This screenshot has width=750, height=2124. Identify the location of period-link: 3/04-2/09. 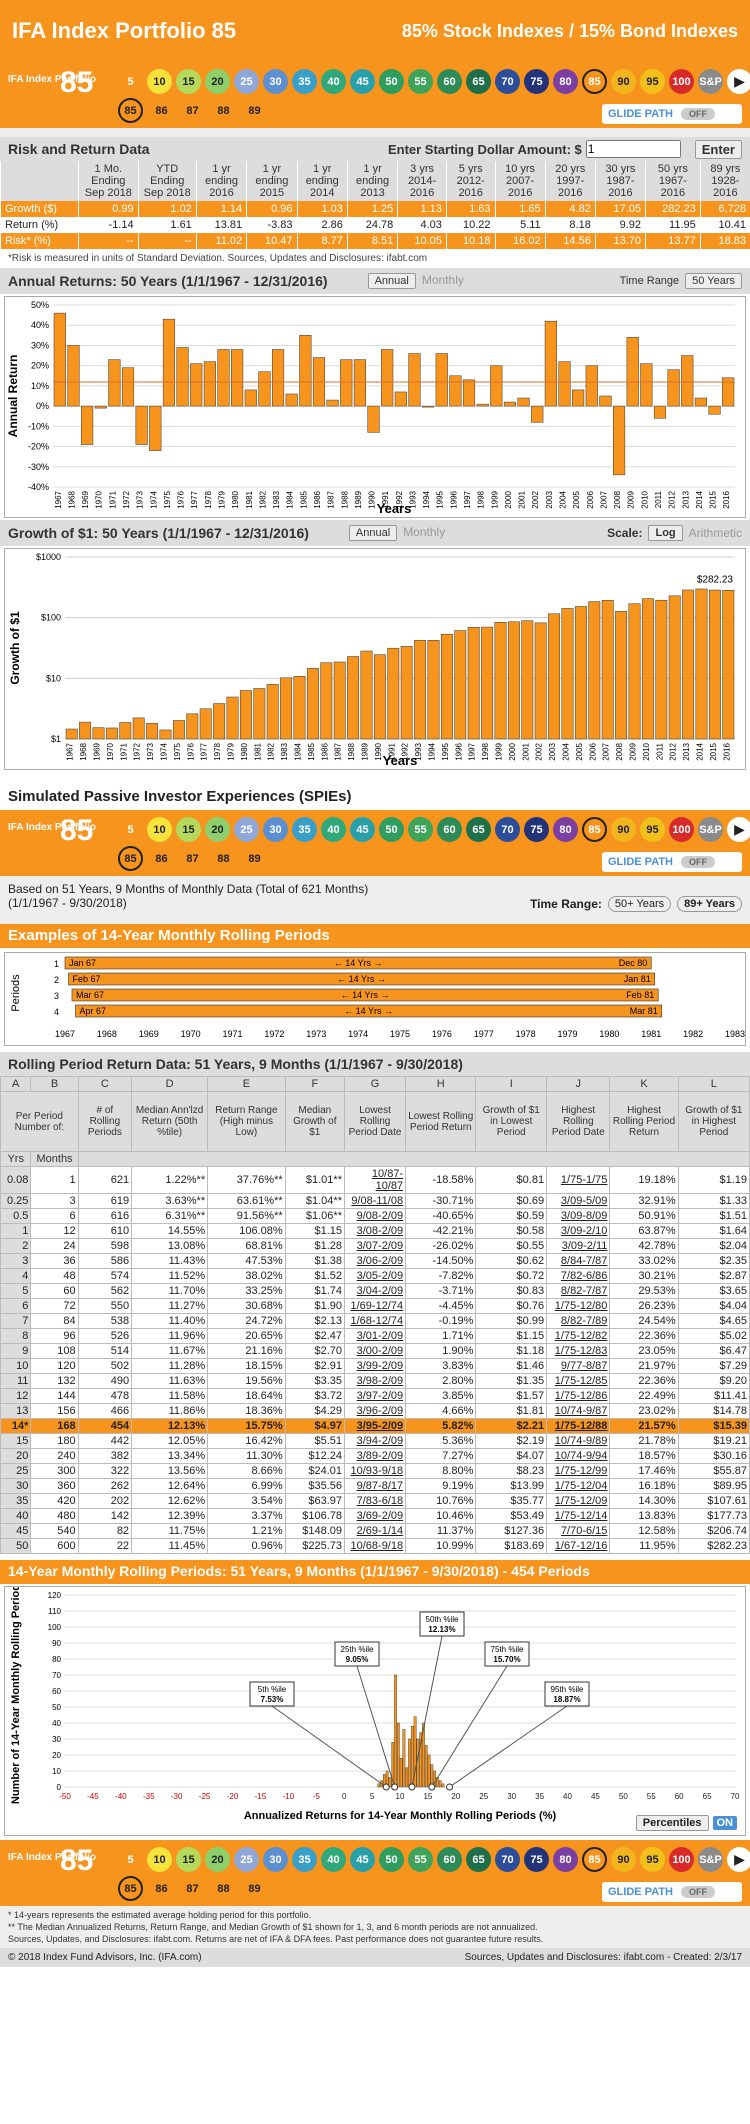
(375, 1291).